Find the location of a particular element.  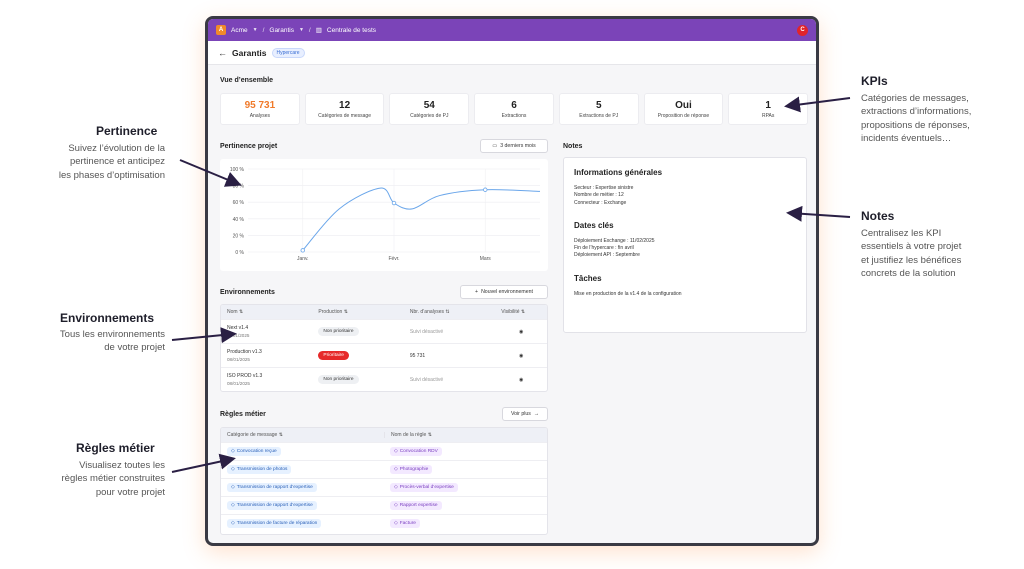

table-row: ◇ Convocation reçue ◇ Convocation RDV is located at coordinates (384, 451).